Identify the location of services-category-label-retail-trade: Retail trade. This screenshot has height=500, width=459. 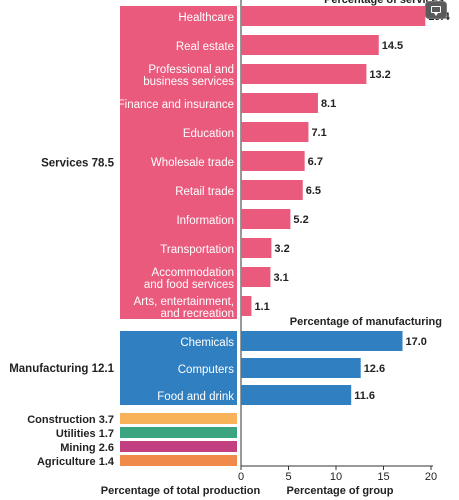
(204, 192).